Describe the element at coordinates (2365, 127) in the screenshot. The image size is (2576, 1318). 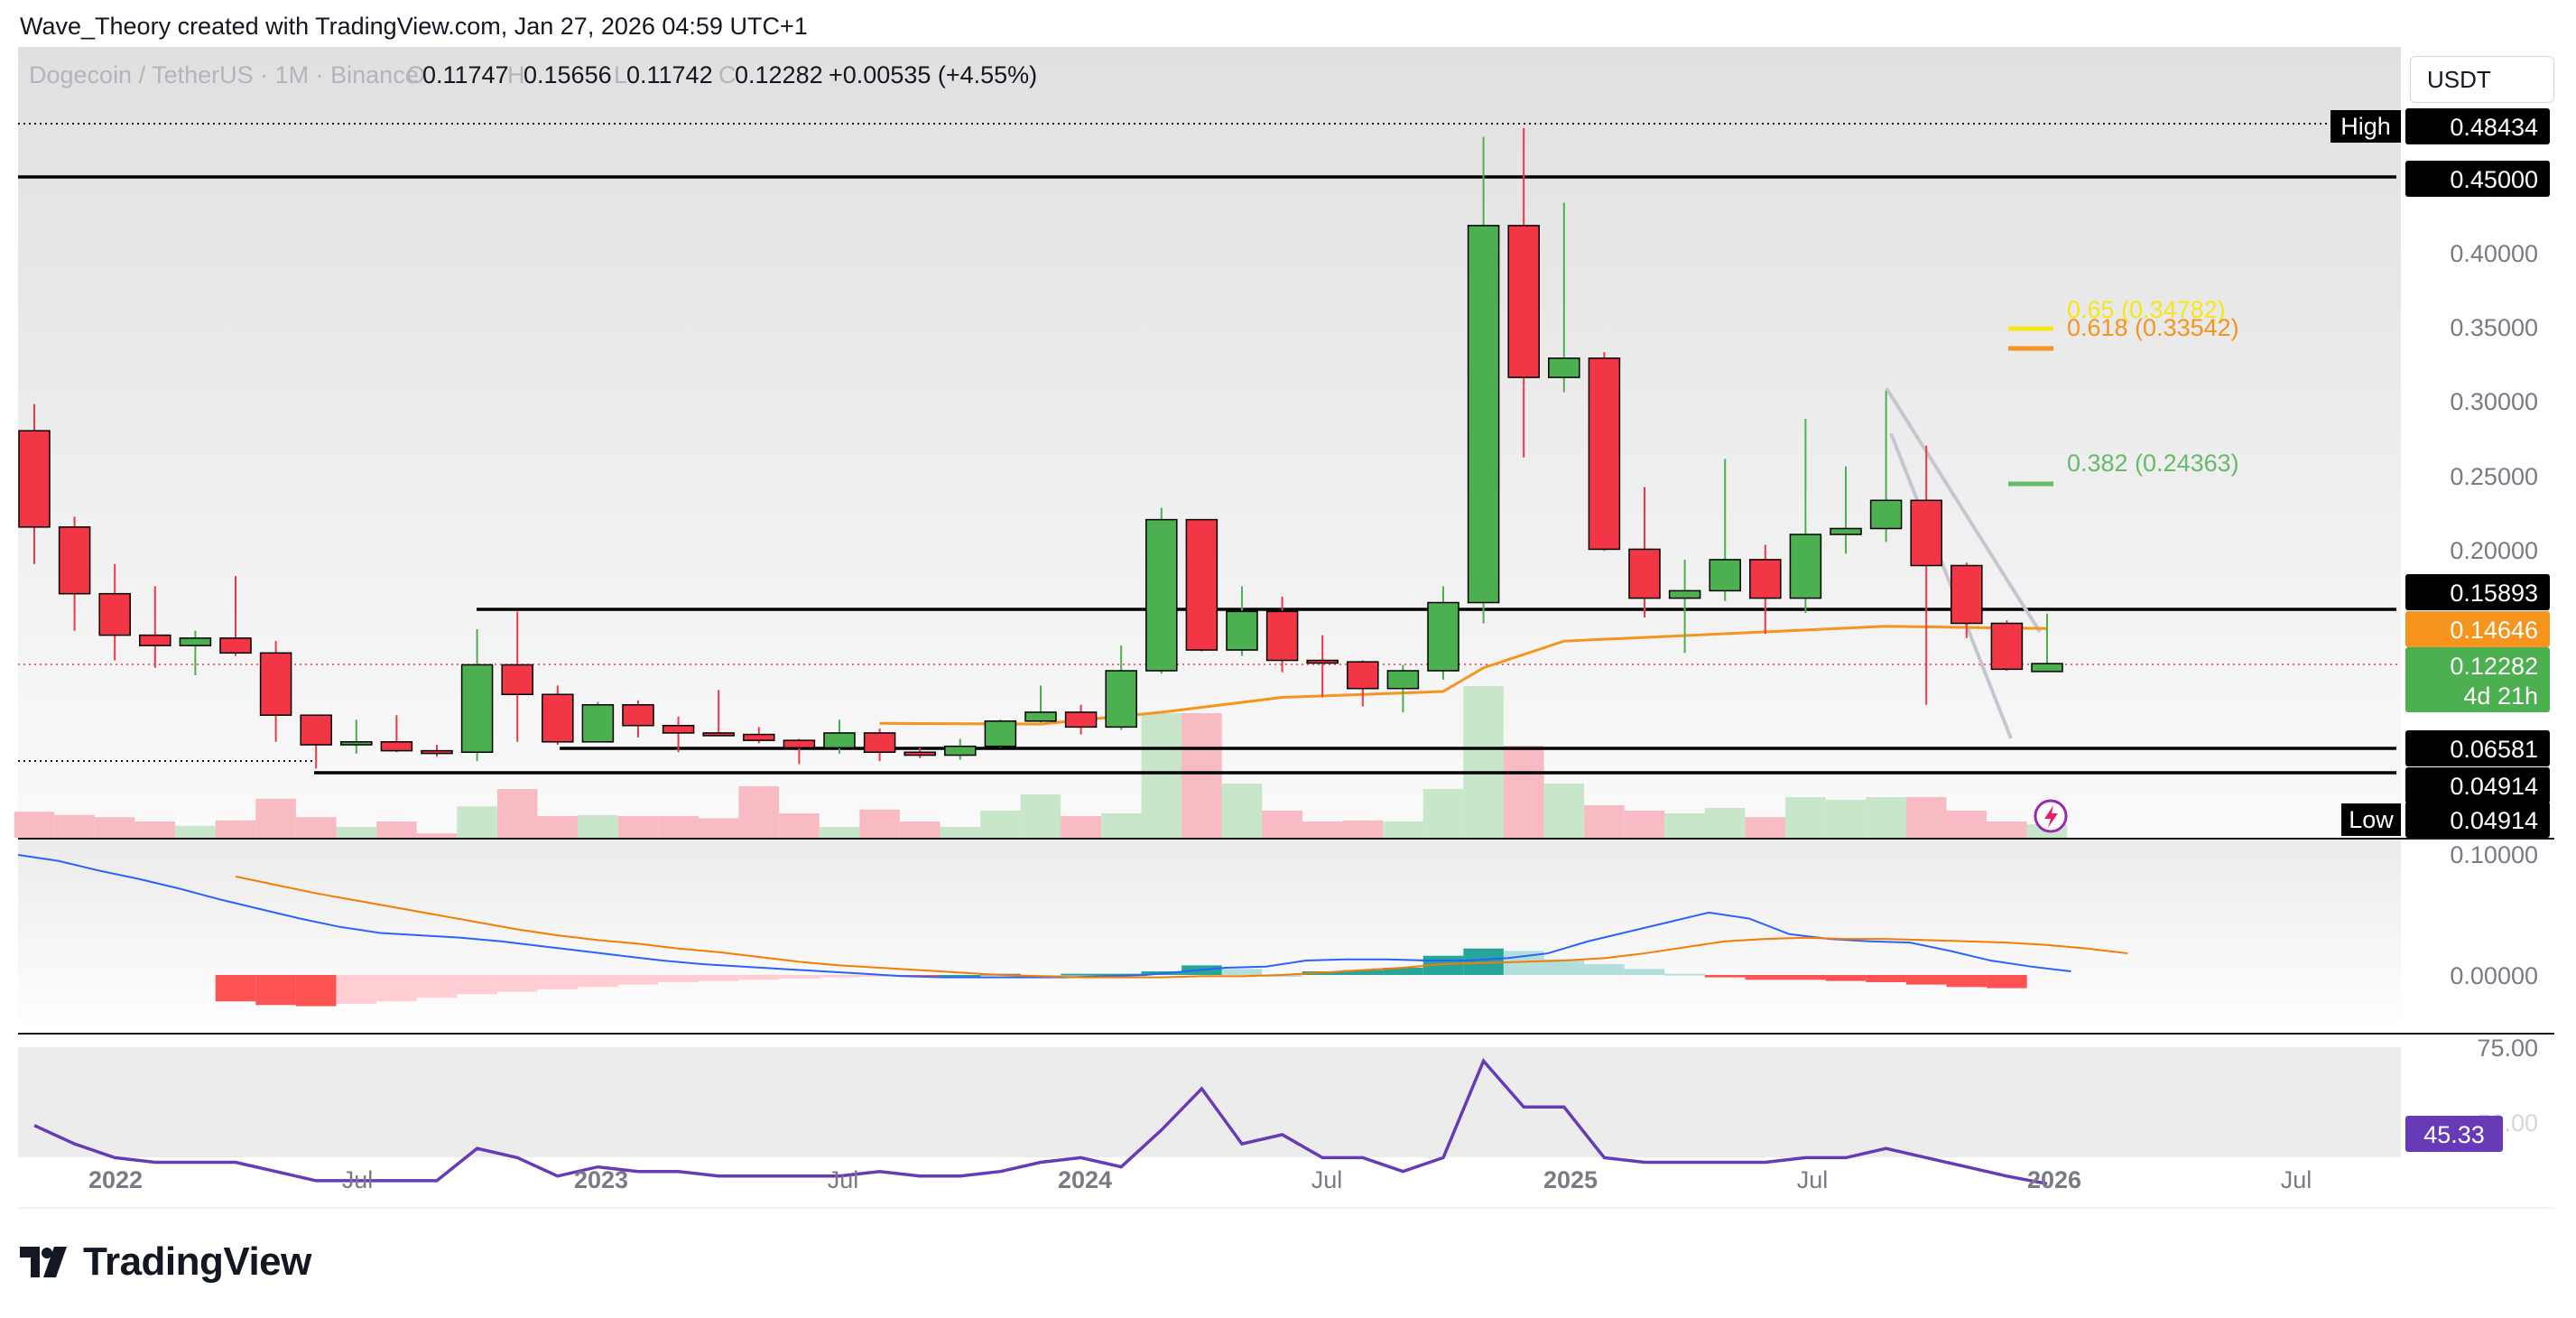
I see `high-label-bg` at that location.